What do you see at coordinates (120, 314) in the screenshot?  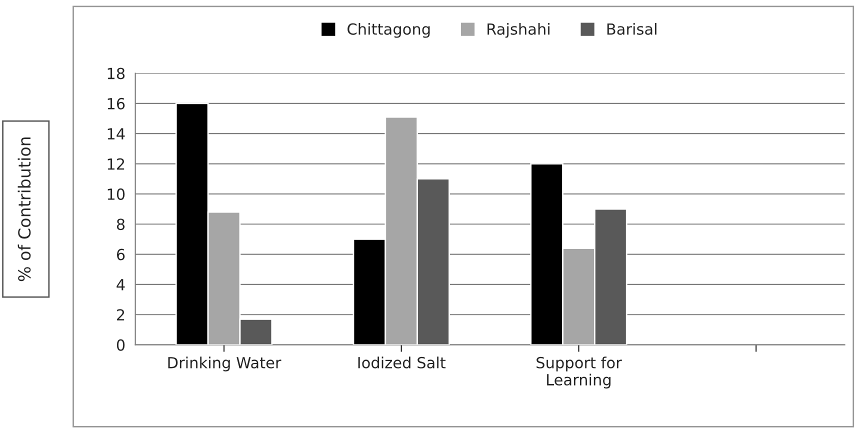 I see `y-tick-label: 2` at bounding box center [120, 314].